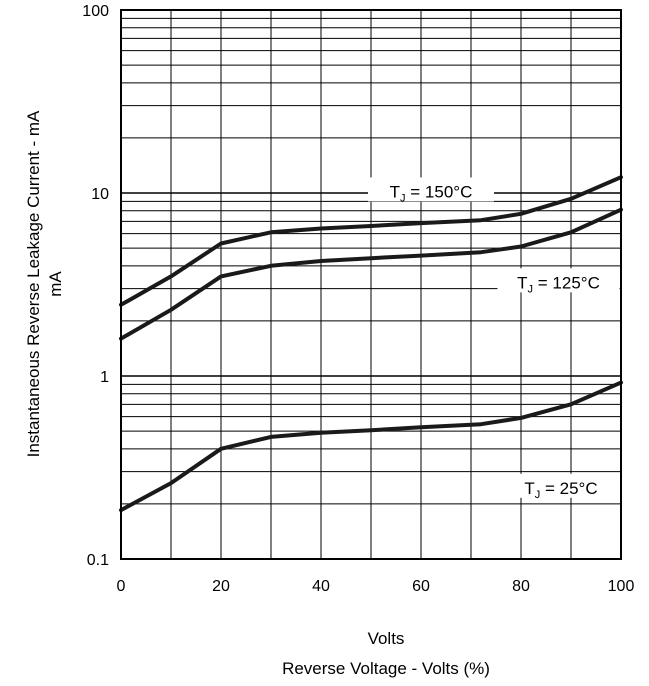  I want to click on y-tick-label: 1, so click(104, 377).